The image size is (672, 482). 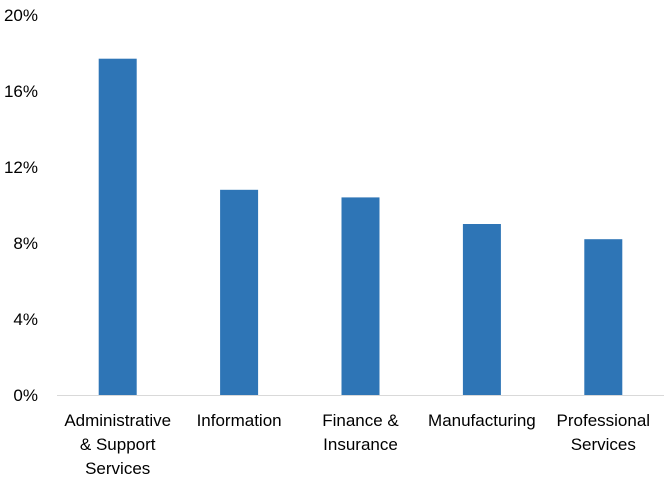 I want to click on x-category-label: Administrative & Support Services, so click(x=117, y=444).